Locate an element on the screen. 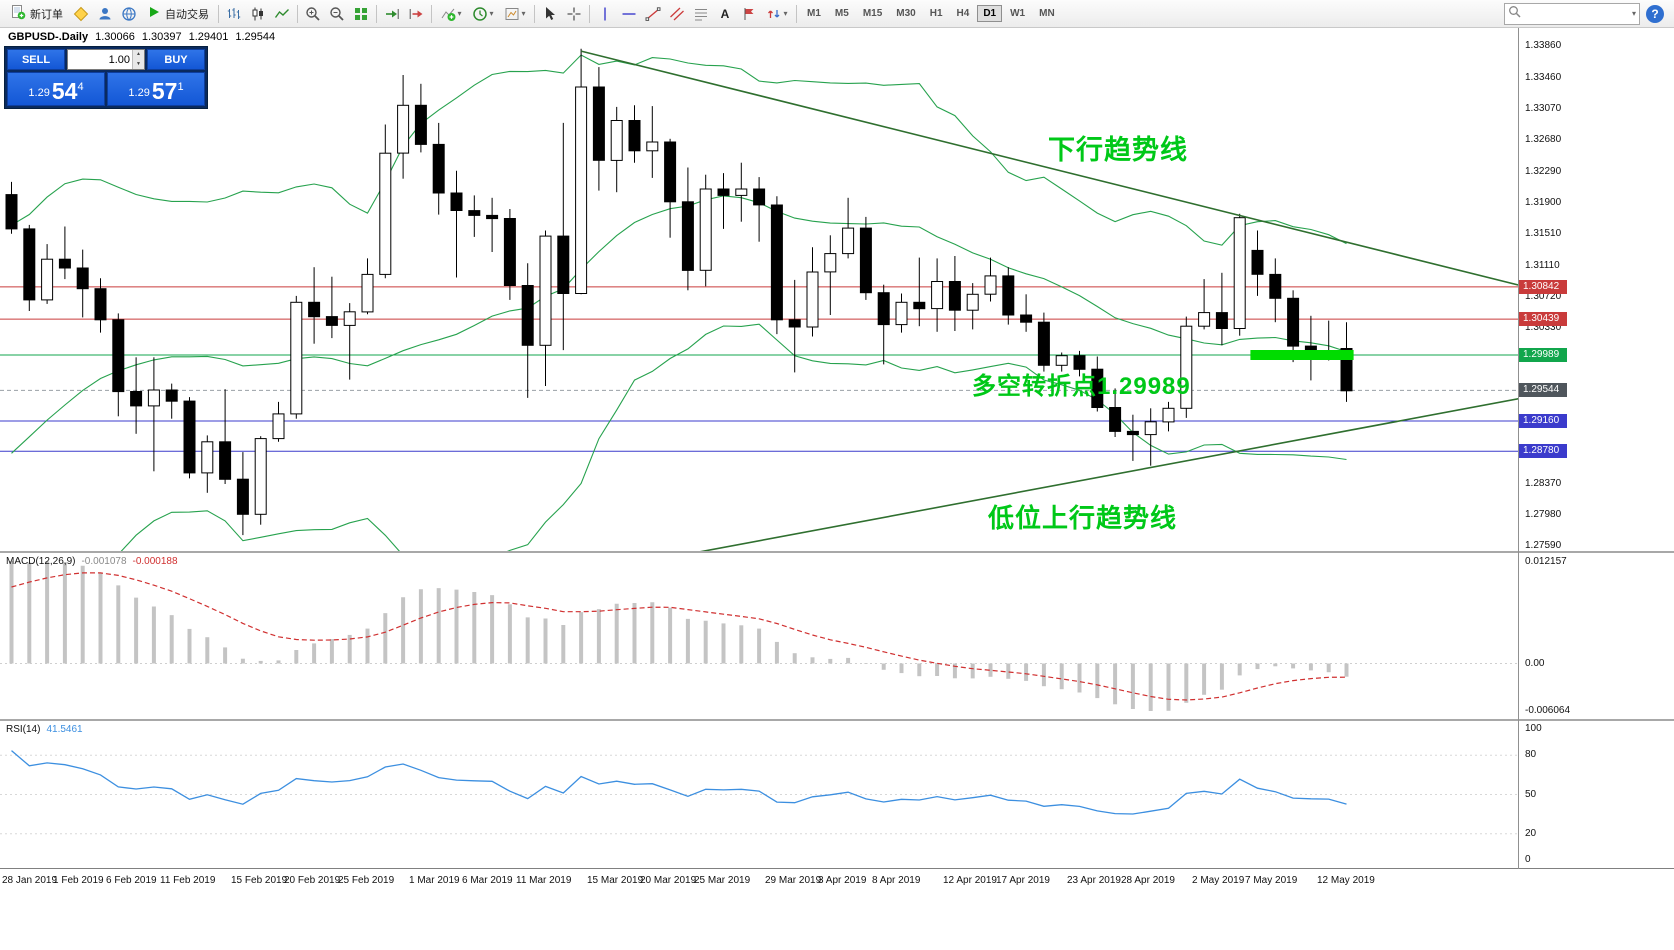 This screenshot has height=950, width=1674. price-axis-tick: 1.32680 is located at coordinates (1543, 139).